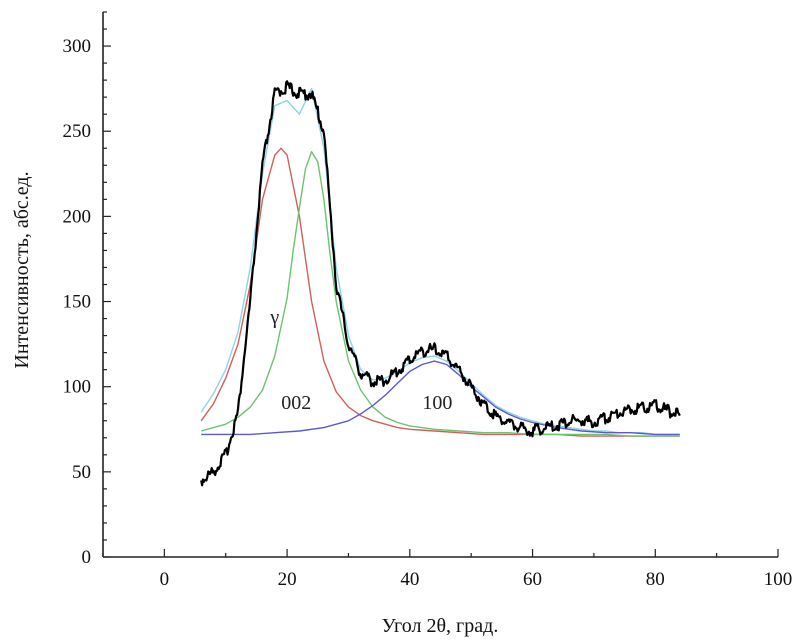 The height and width of the screenshot is (640, 801). What do you see at coordinates (77, 46) in the screenshot?
I see `y-tick-label: 300` at bounding box center [77, 46].